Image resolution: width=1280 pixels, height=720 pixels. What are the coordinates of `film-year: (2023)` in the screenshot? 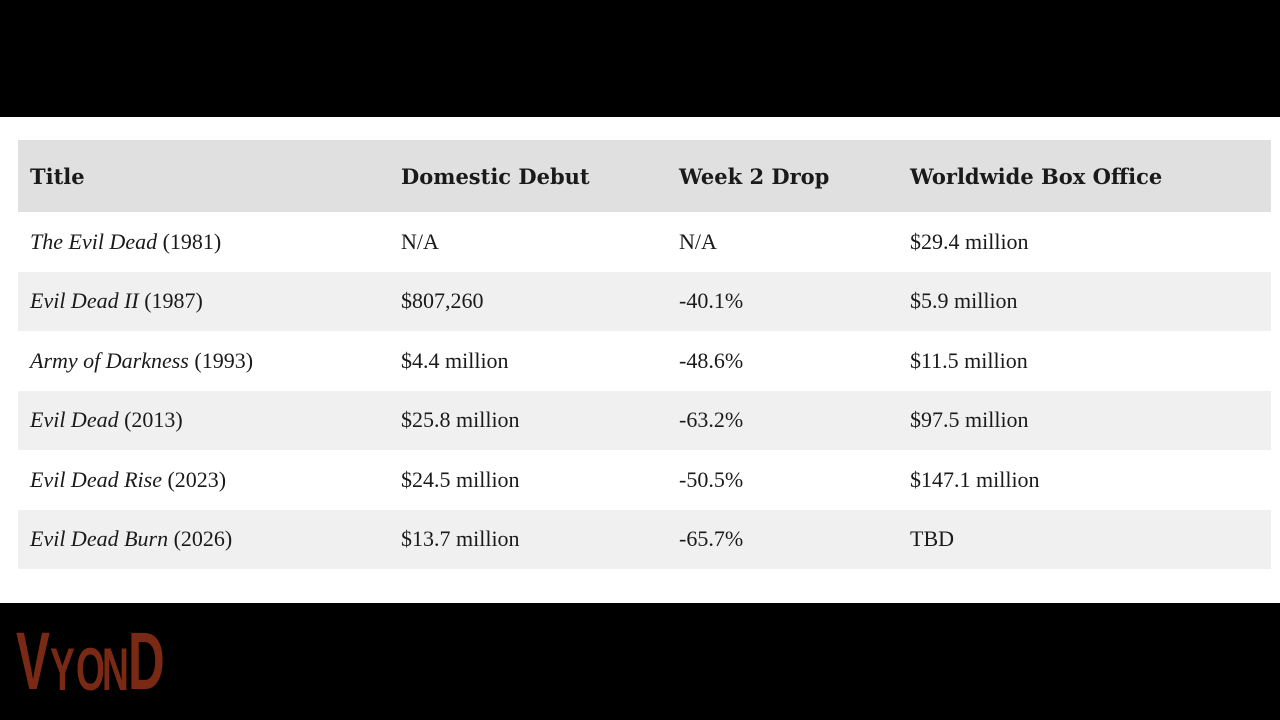 It's located at (197, 479).